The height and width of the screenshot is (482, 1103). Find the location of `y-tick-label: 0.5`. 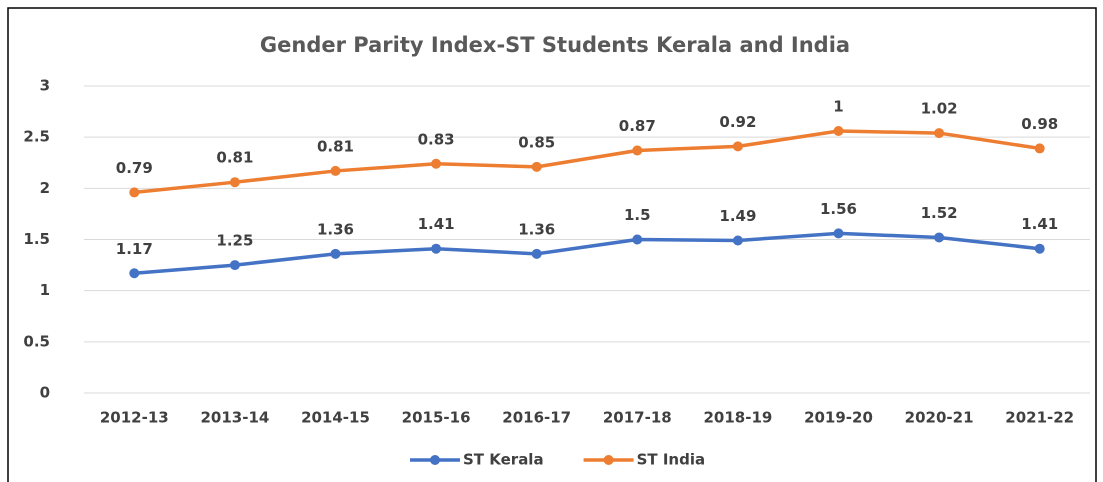

y-tick-label: 0.5 is located at coordinates (36, 341).